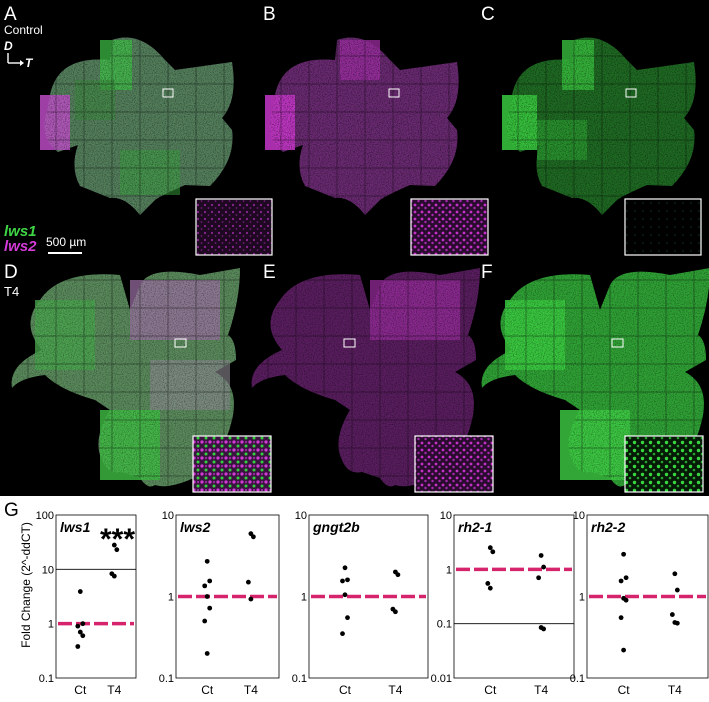  I want to click on y-tick-label: 100, so click(45, 516).